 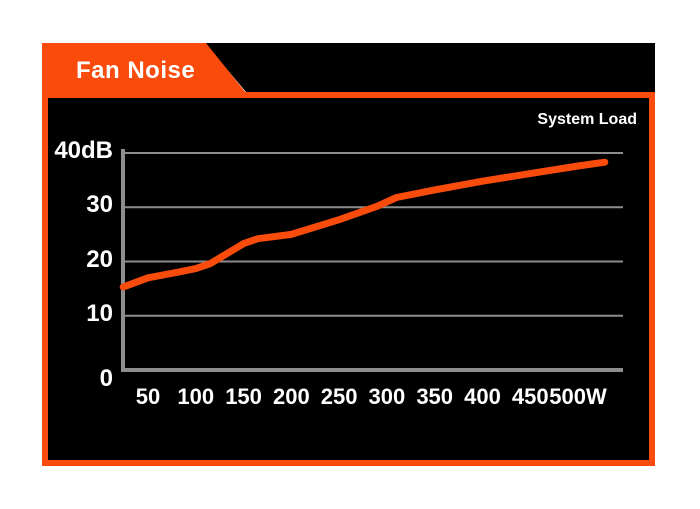 What do you see at coordinates (99, 313) in the screenshot?
I see `y-tick-label-10: 10` at bounding box center [99, 313].